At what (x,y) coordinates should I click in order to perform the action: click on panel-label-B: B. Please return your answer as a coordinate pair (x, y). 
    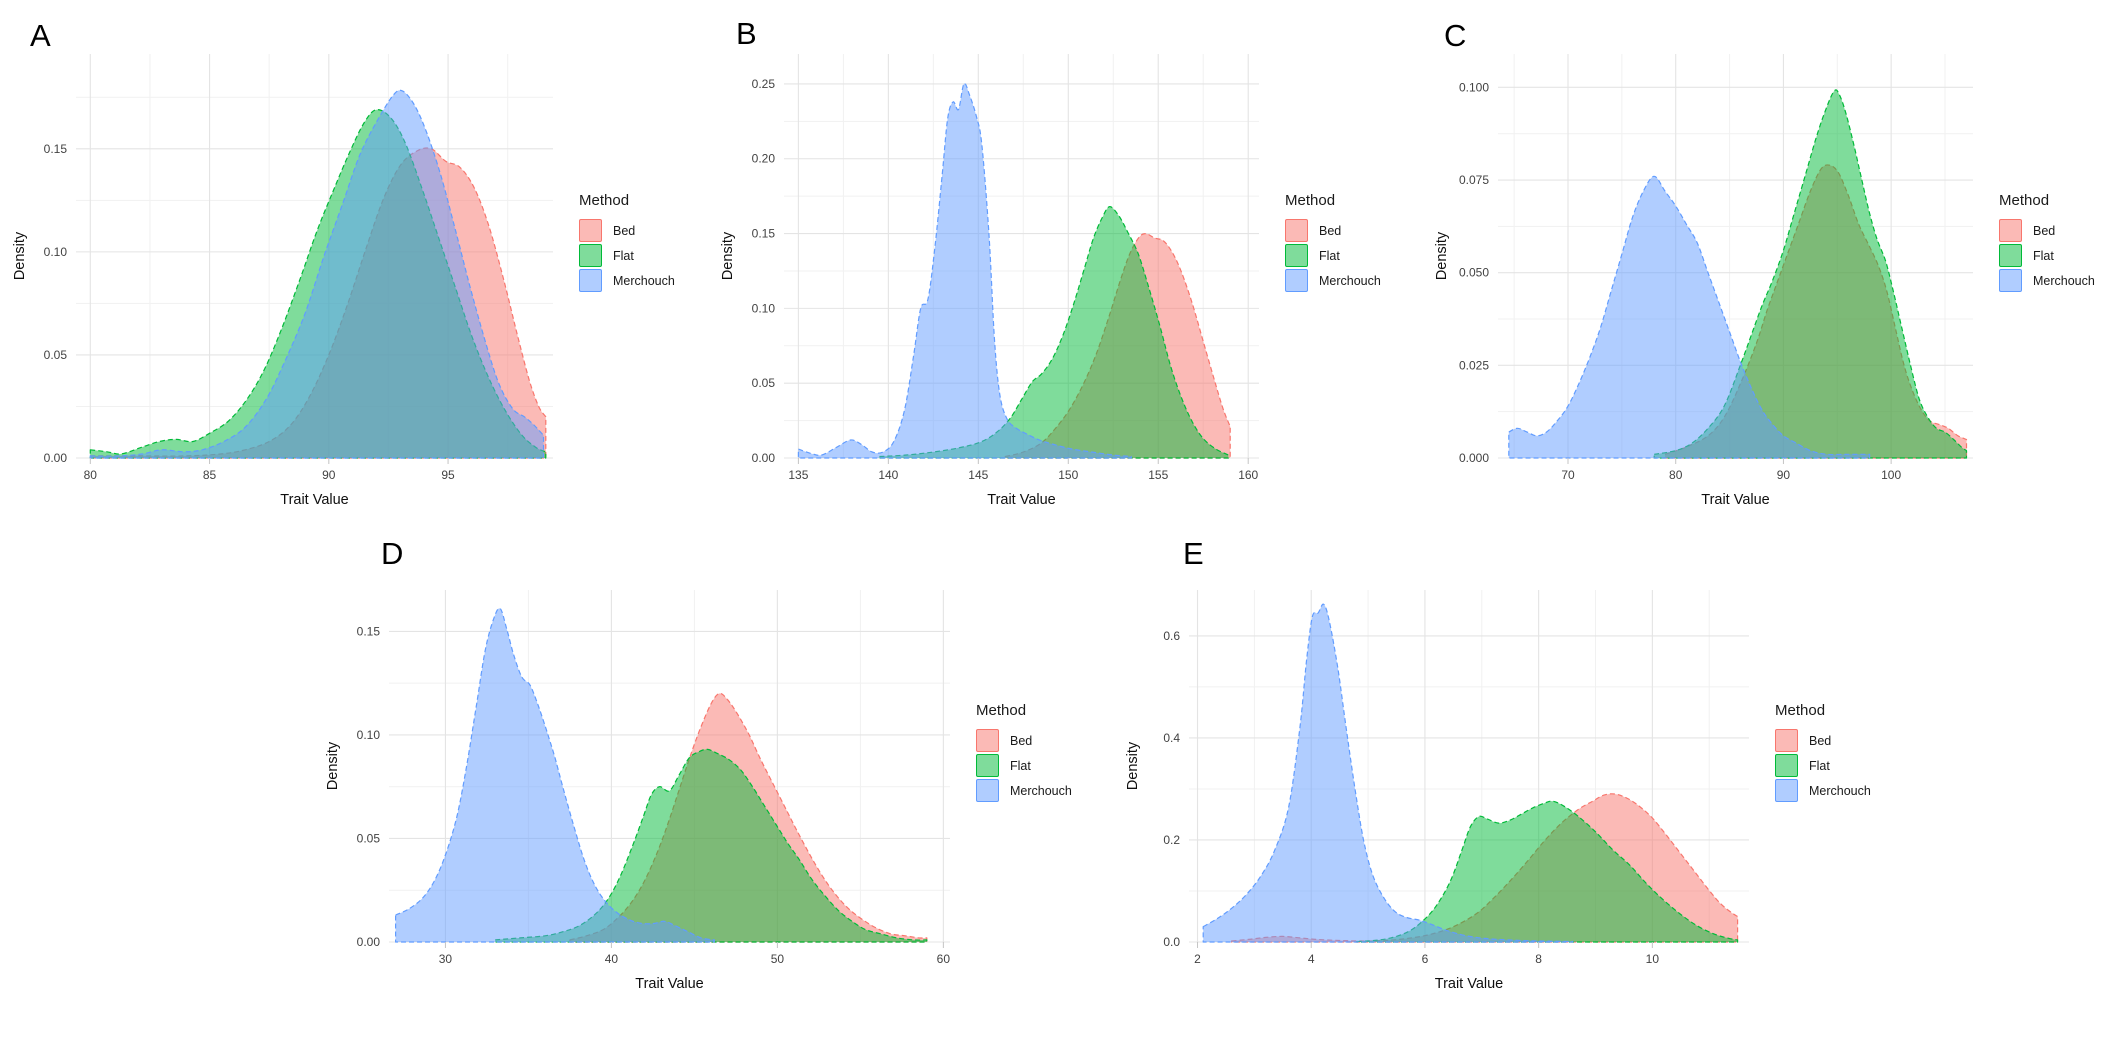
    Looking at the image, I should click on (746, 33).